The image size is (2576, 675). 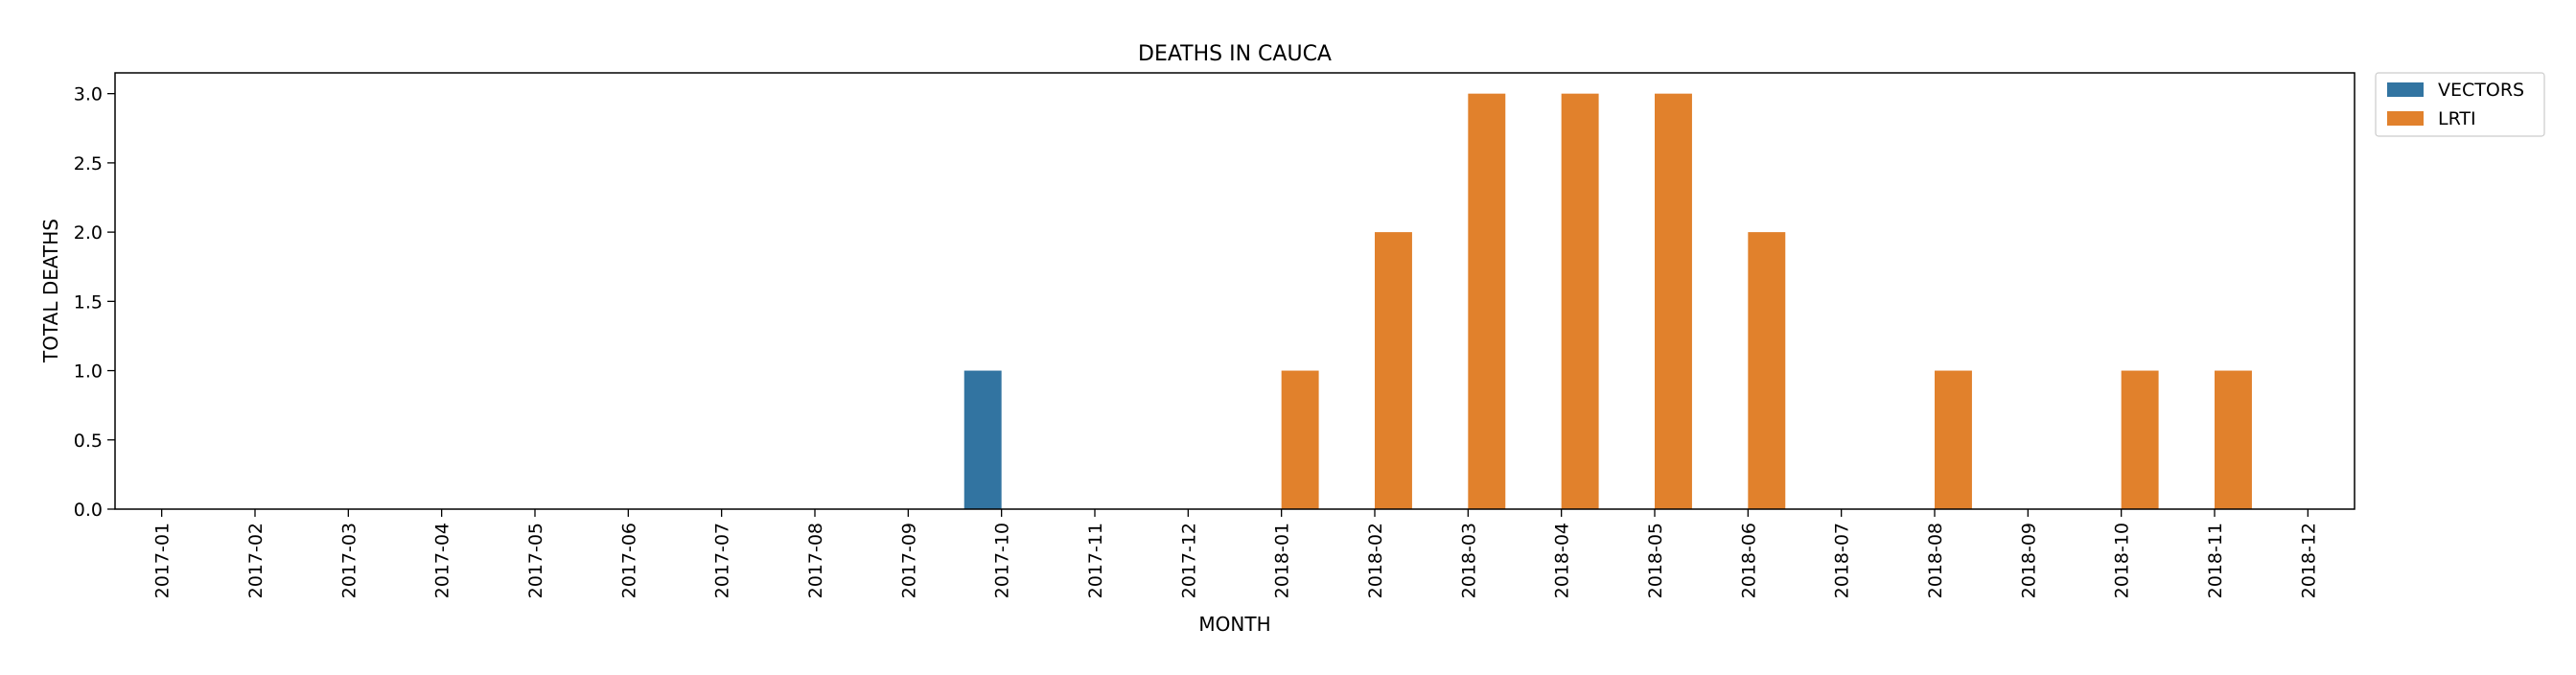 I want to click on x-tick-label: 2017-10, so click(x=1003, y=560).